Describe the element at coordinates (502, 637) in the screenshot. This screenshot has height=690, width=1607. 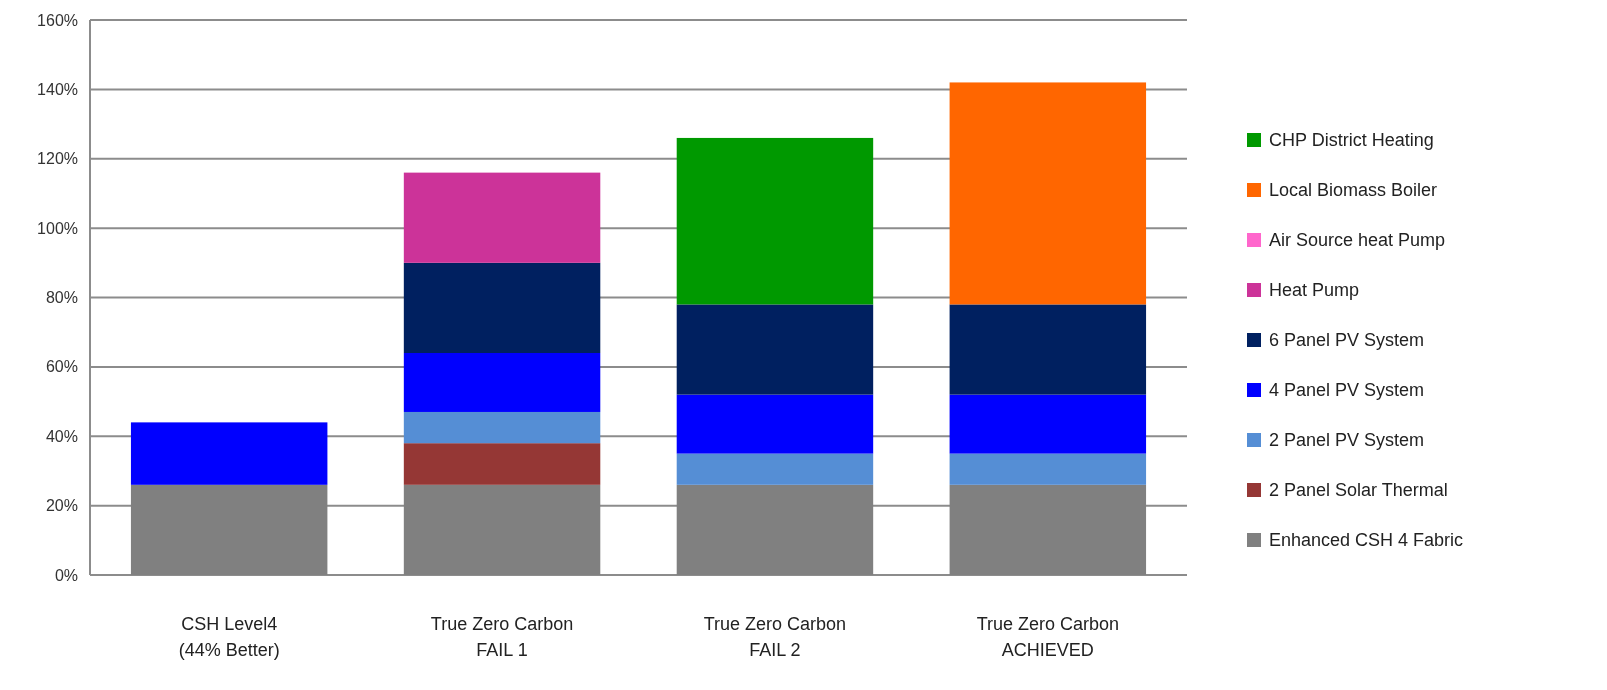
I see `x-tick-label: True Zero Carbon FAIL 1` at that location.